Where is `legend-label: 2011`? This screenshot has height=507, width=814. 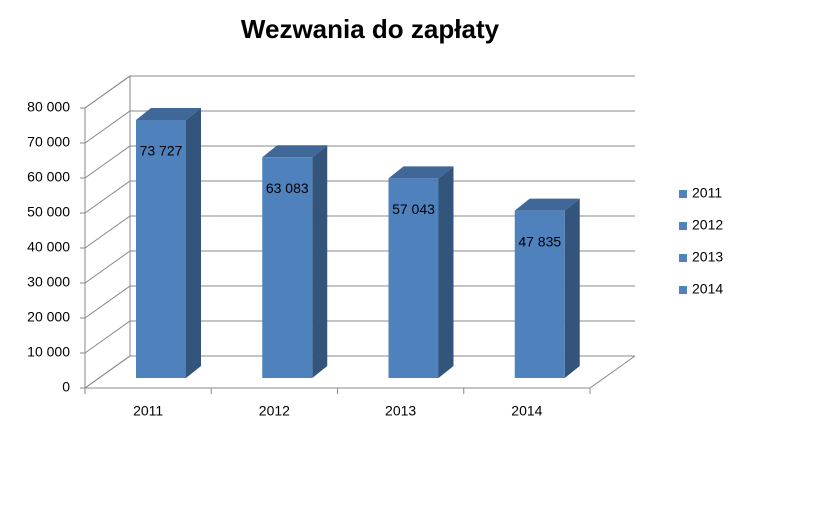 legend-label: 2011 is located at coordinates (707, 193).